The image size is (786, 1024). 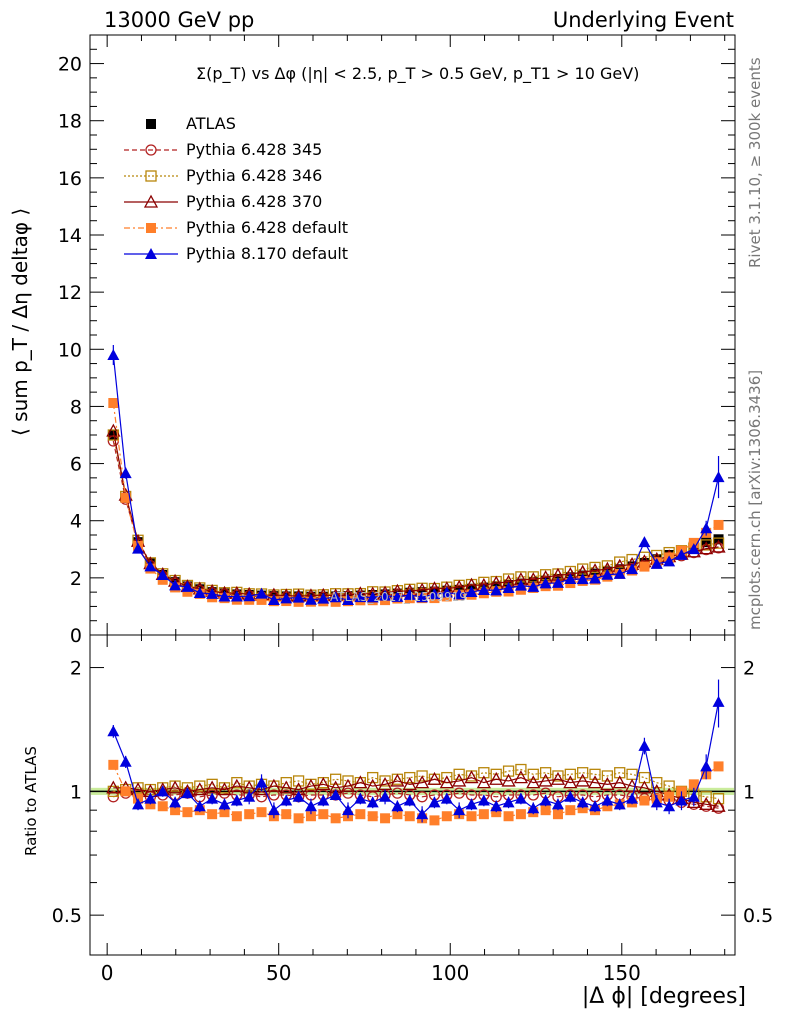 What do you see at coordinates (76, 522) in the screenshot?
I see `y-tick-label: 4` at bounding box center [76, 522].